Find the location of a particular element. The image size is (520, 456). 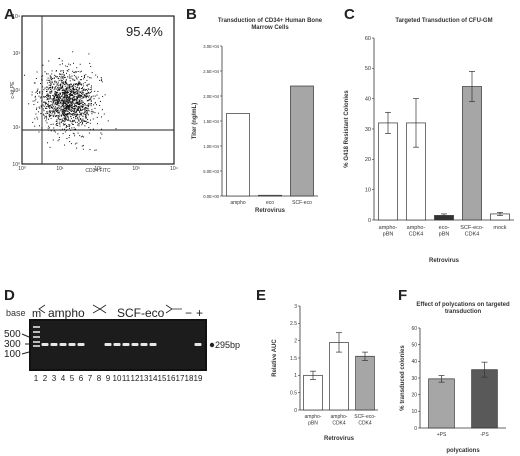

y-tick-label: 3.0E+04 is located at coordinates (211, 46).